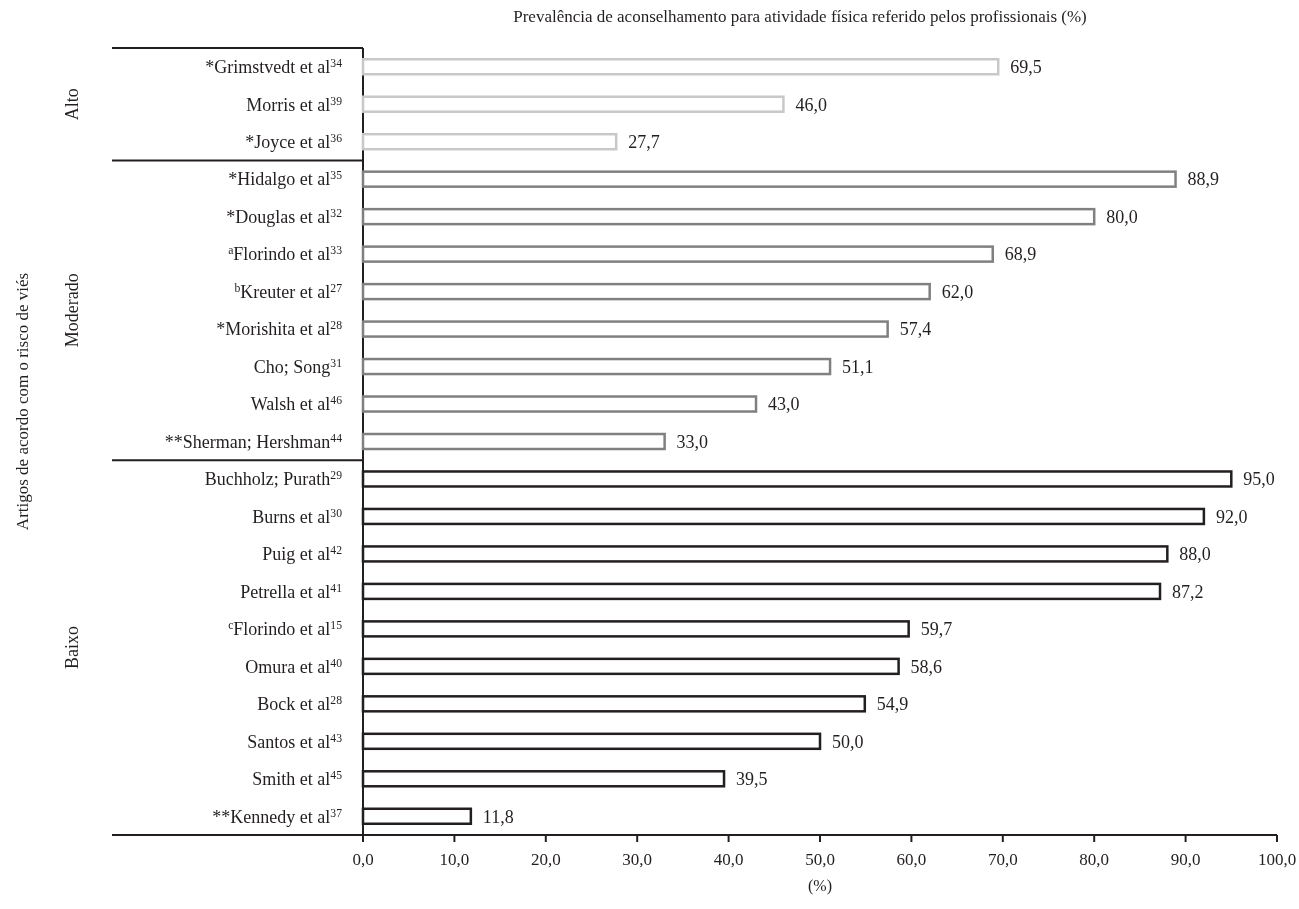  I want to click on data-label: 39,5, so click(752, 779).